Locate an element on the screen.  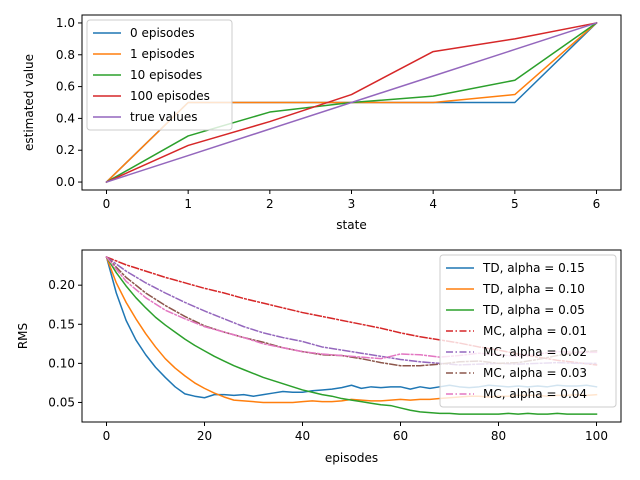
rms-error-x-tick-label-4: 80 is located at coordinates (498, 436).